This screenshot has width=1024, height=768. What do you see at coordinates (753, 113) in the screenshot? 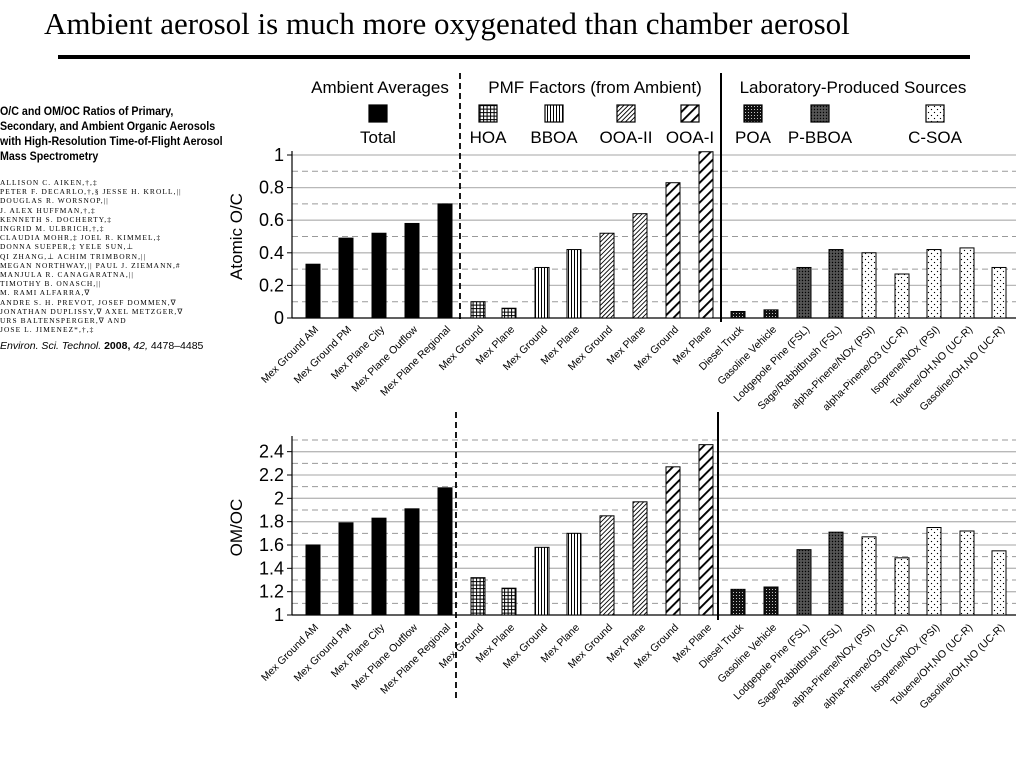
I see `legend-swatch-poa` at bounding box center [753, 113].